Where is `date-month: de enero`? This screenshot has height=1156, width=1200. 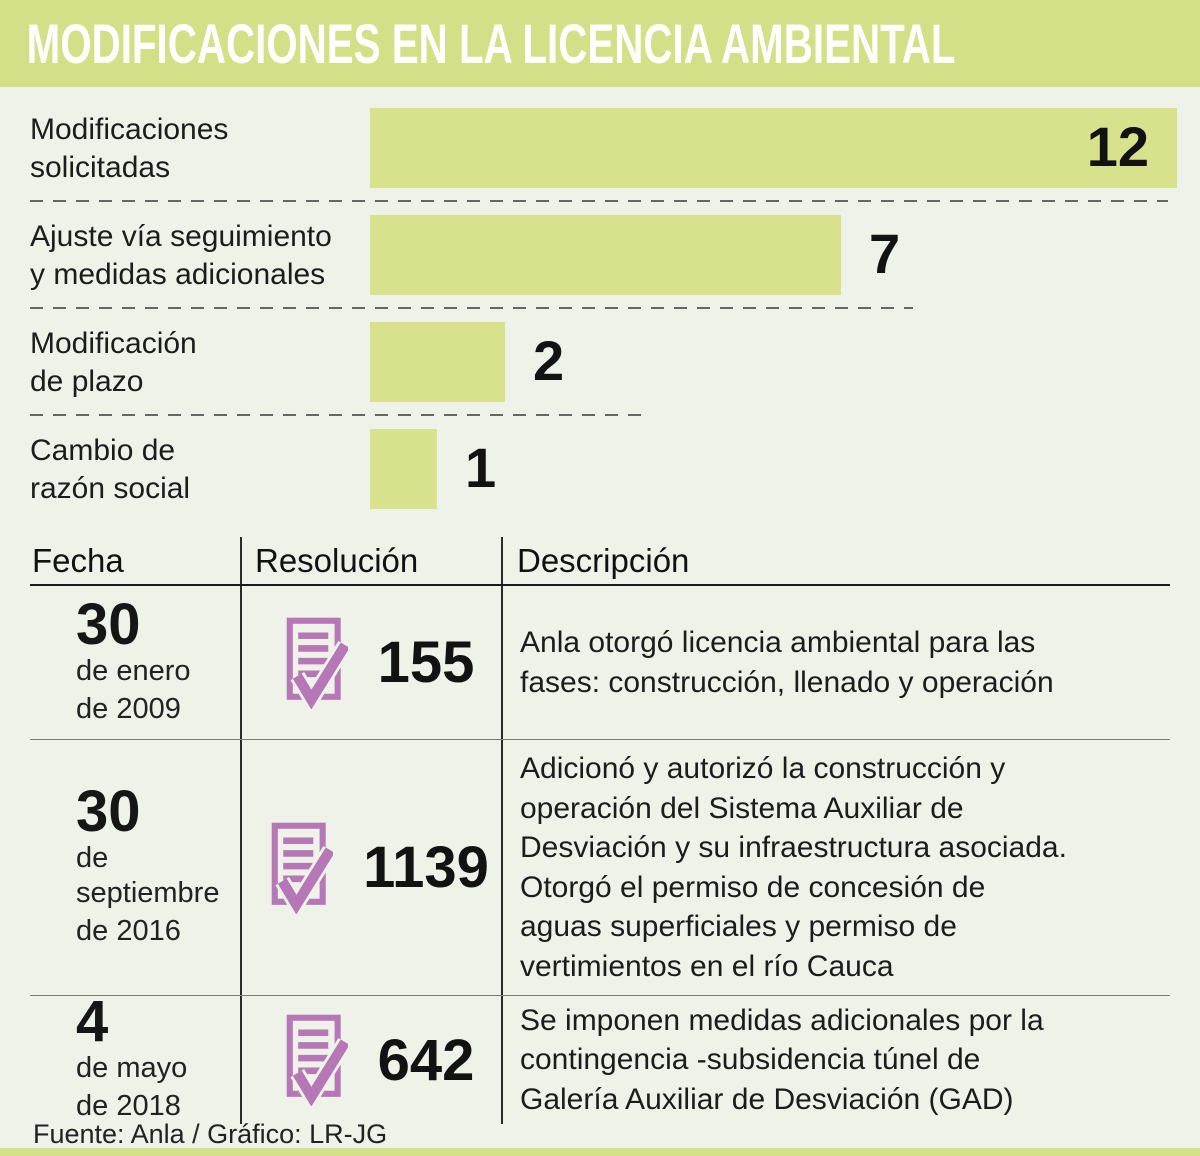 date-month: de enero is located at coordinates (133, 670).